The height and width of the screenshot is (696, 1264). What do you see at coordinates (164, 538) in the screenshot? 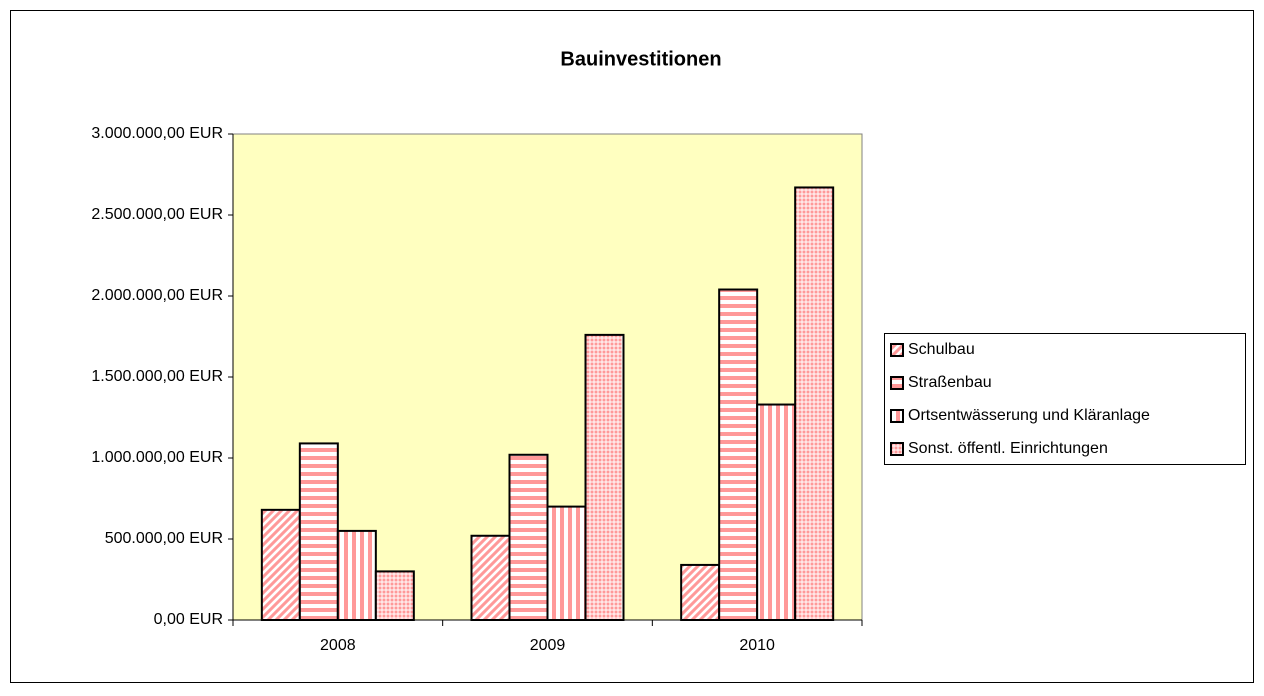
I see `y-tick-label: 500.000,00 EUR` at bounding box center [164, 538].